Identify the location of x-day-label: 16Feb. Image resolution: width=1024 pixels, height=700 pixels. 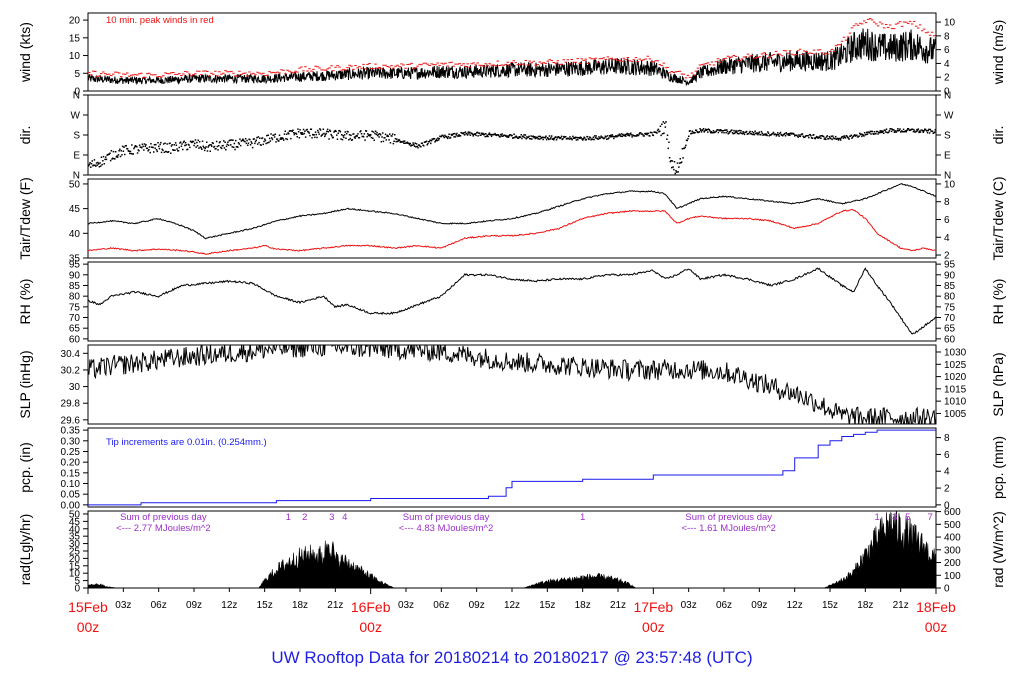
(371, 607).